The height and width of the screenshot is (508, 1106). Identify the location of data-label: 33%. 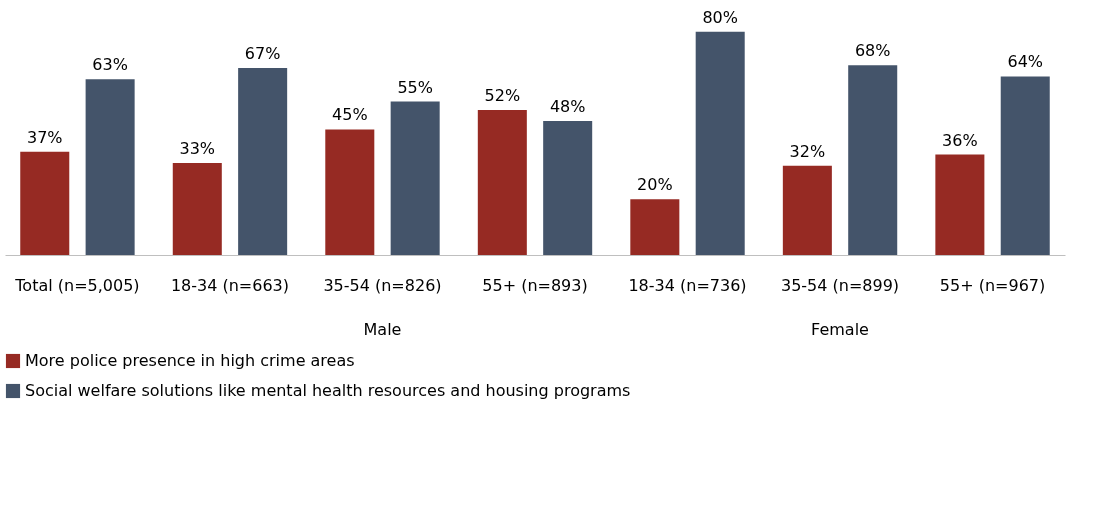
(197, 148).